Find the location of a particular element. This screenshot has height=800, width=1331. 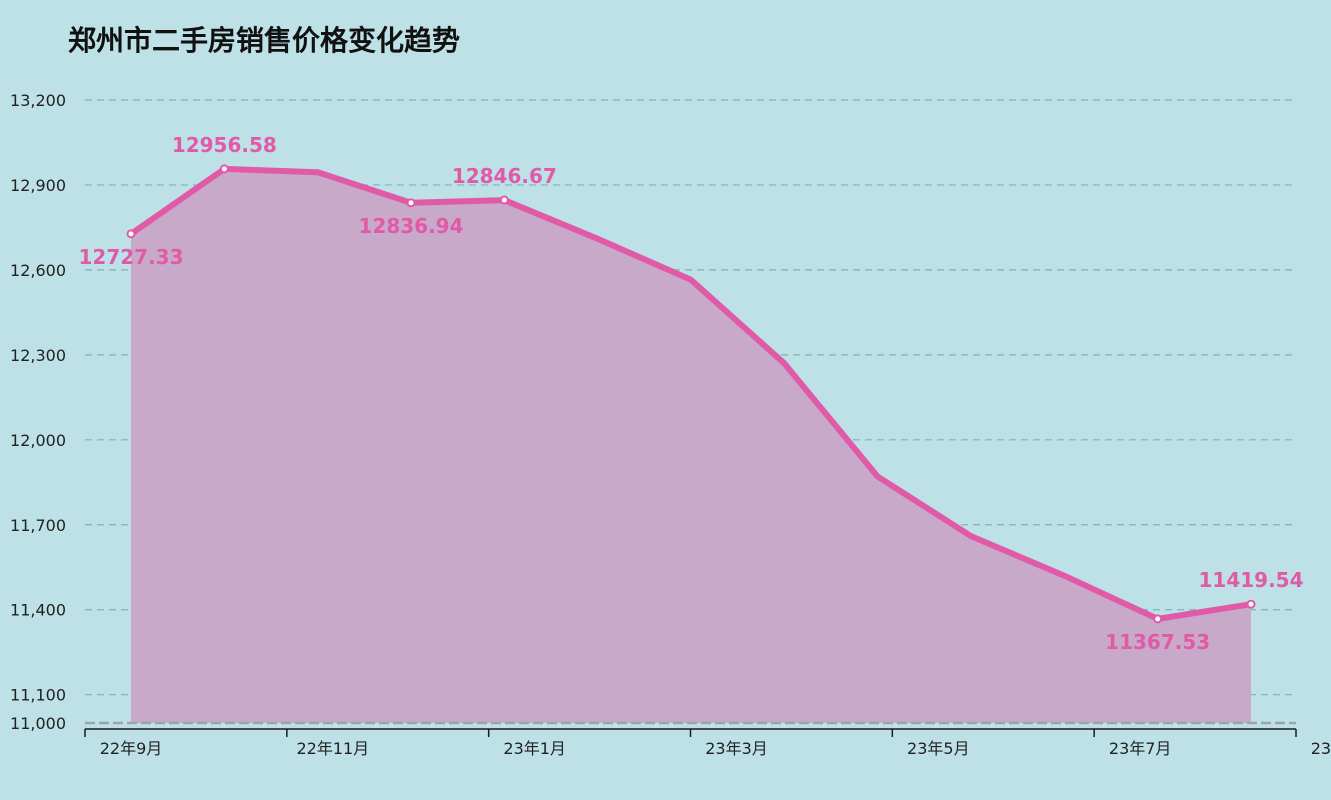

x-tick-label: 23年7月 is located at coordinates (1140, 748).